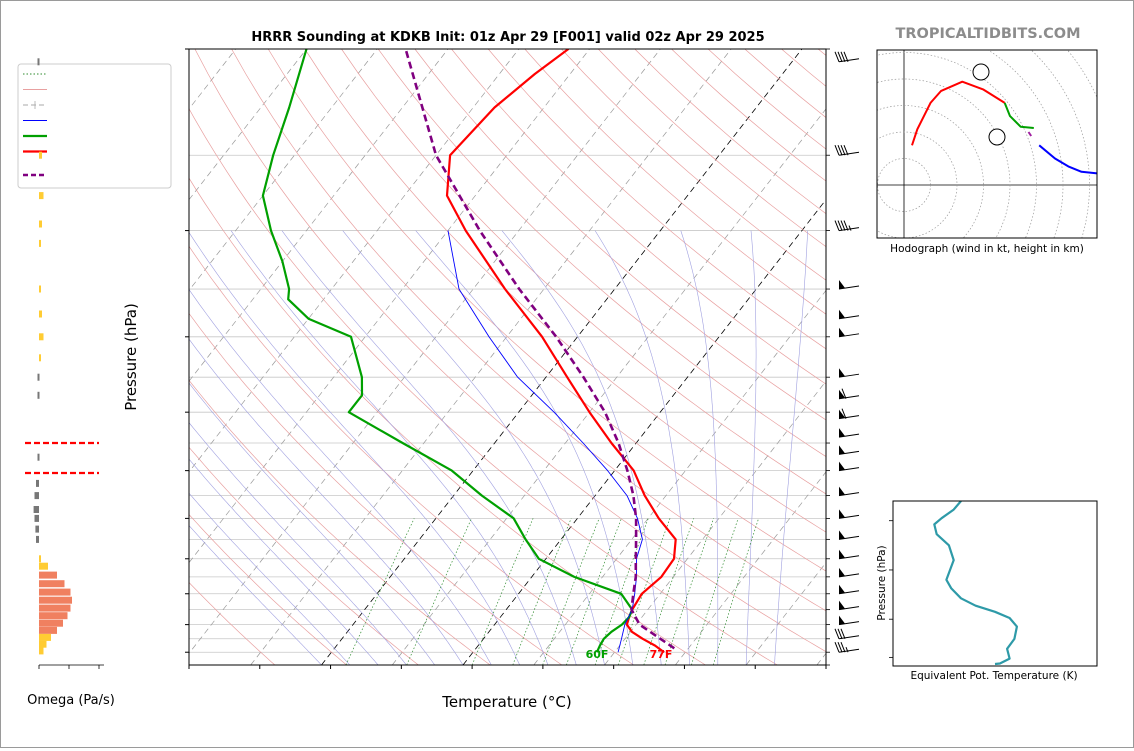  Describe the element at coordinates (94, 126) in the screenshot. I see `legend-box` at that location.